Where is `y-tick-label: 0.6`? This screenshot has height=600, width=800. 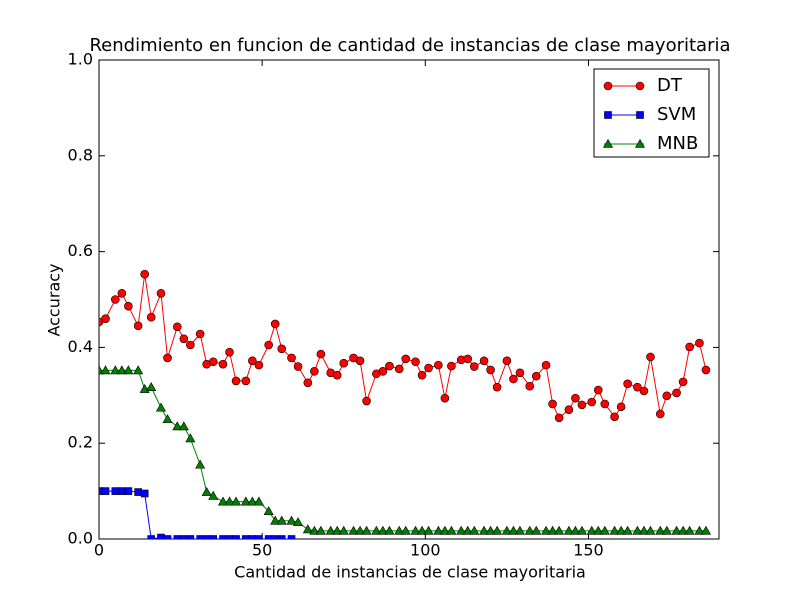
y-tick-label: 0.6 is located at coordinates (80, 250).